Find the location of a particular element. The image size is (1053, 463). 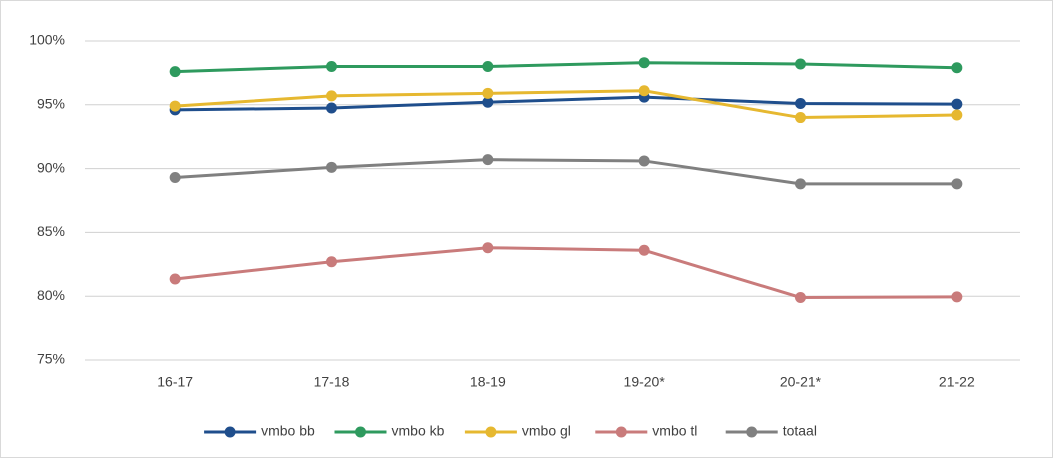

y-tick-label: 80% is located at coordinates (51, 295).